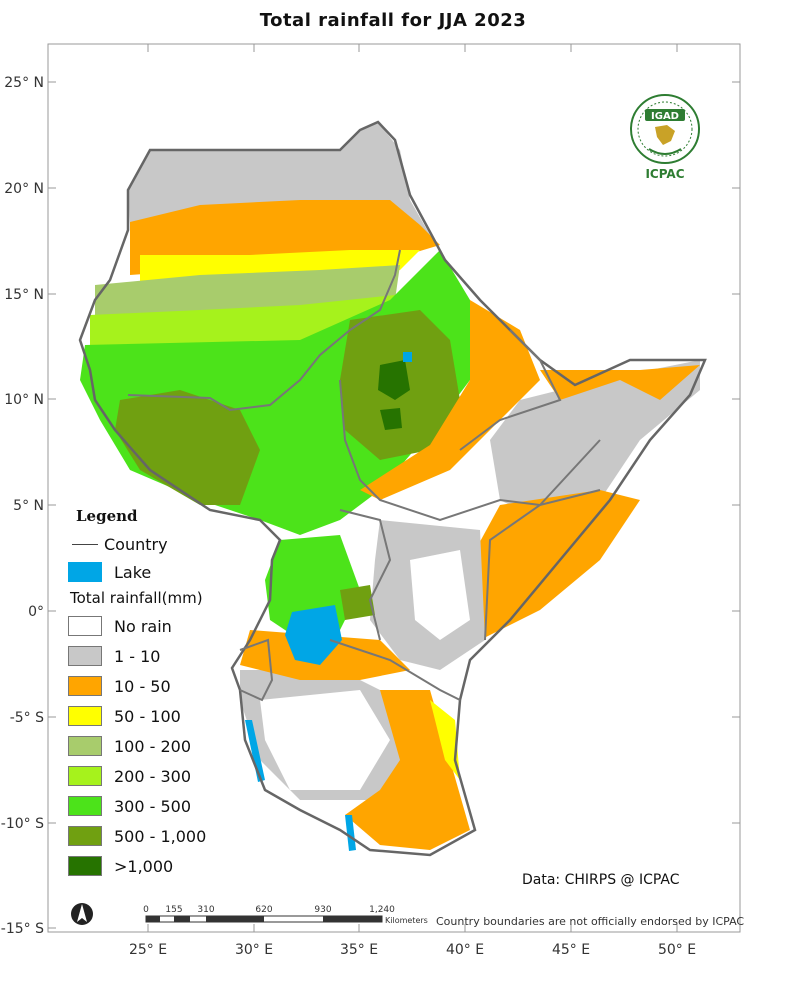 This screenshot has width=786, height=981. I want to click on scalebar: 0 155 310 620 930 1,240 Kilometers, so click(290, 917).